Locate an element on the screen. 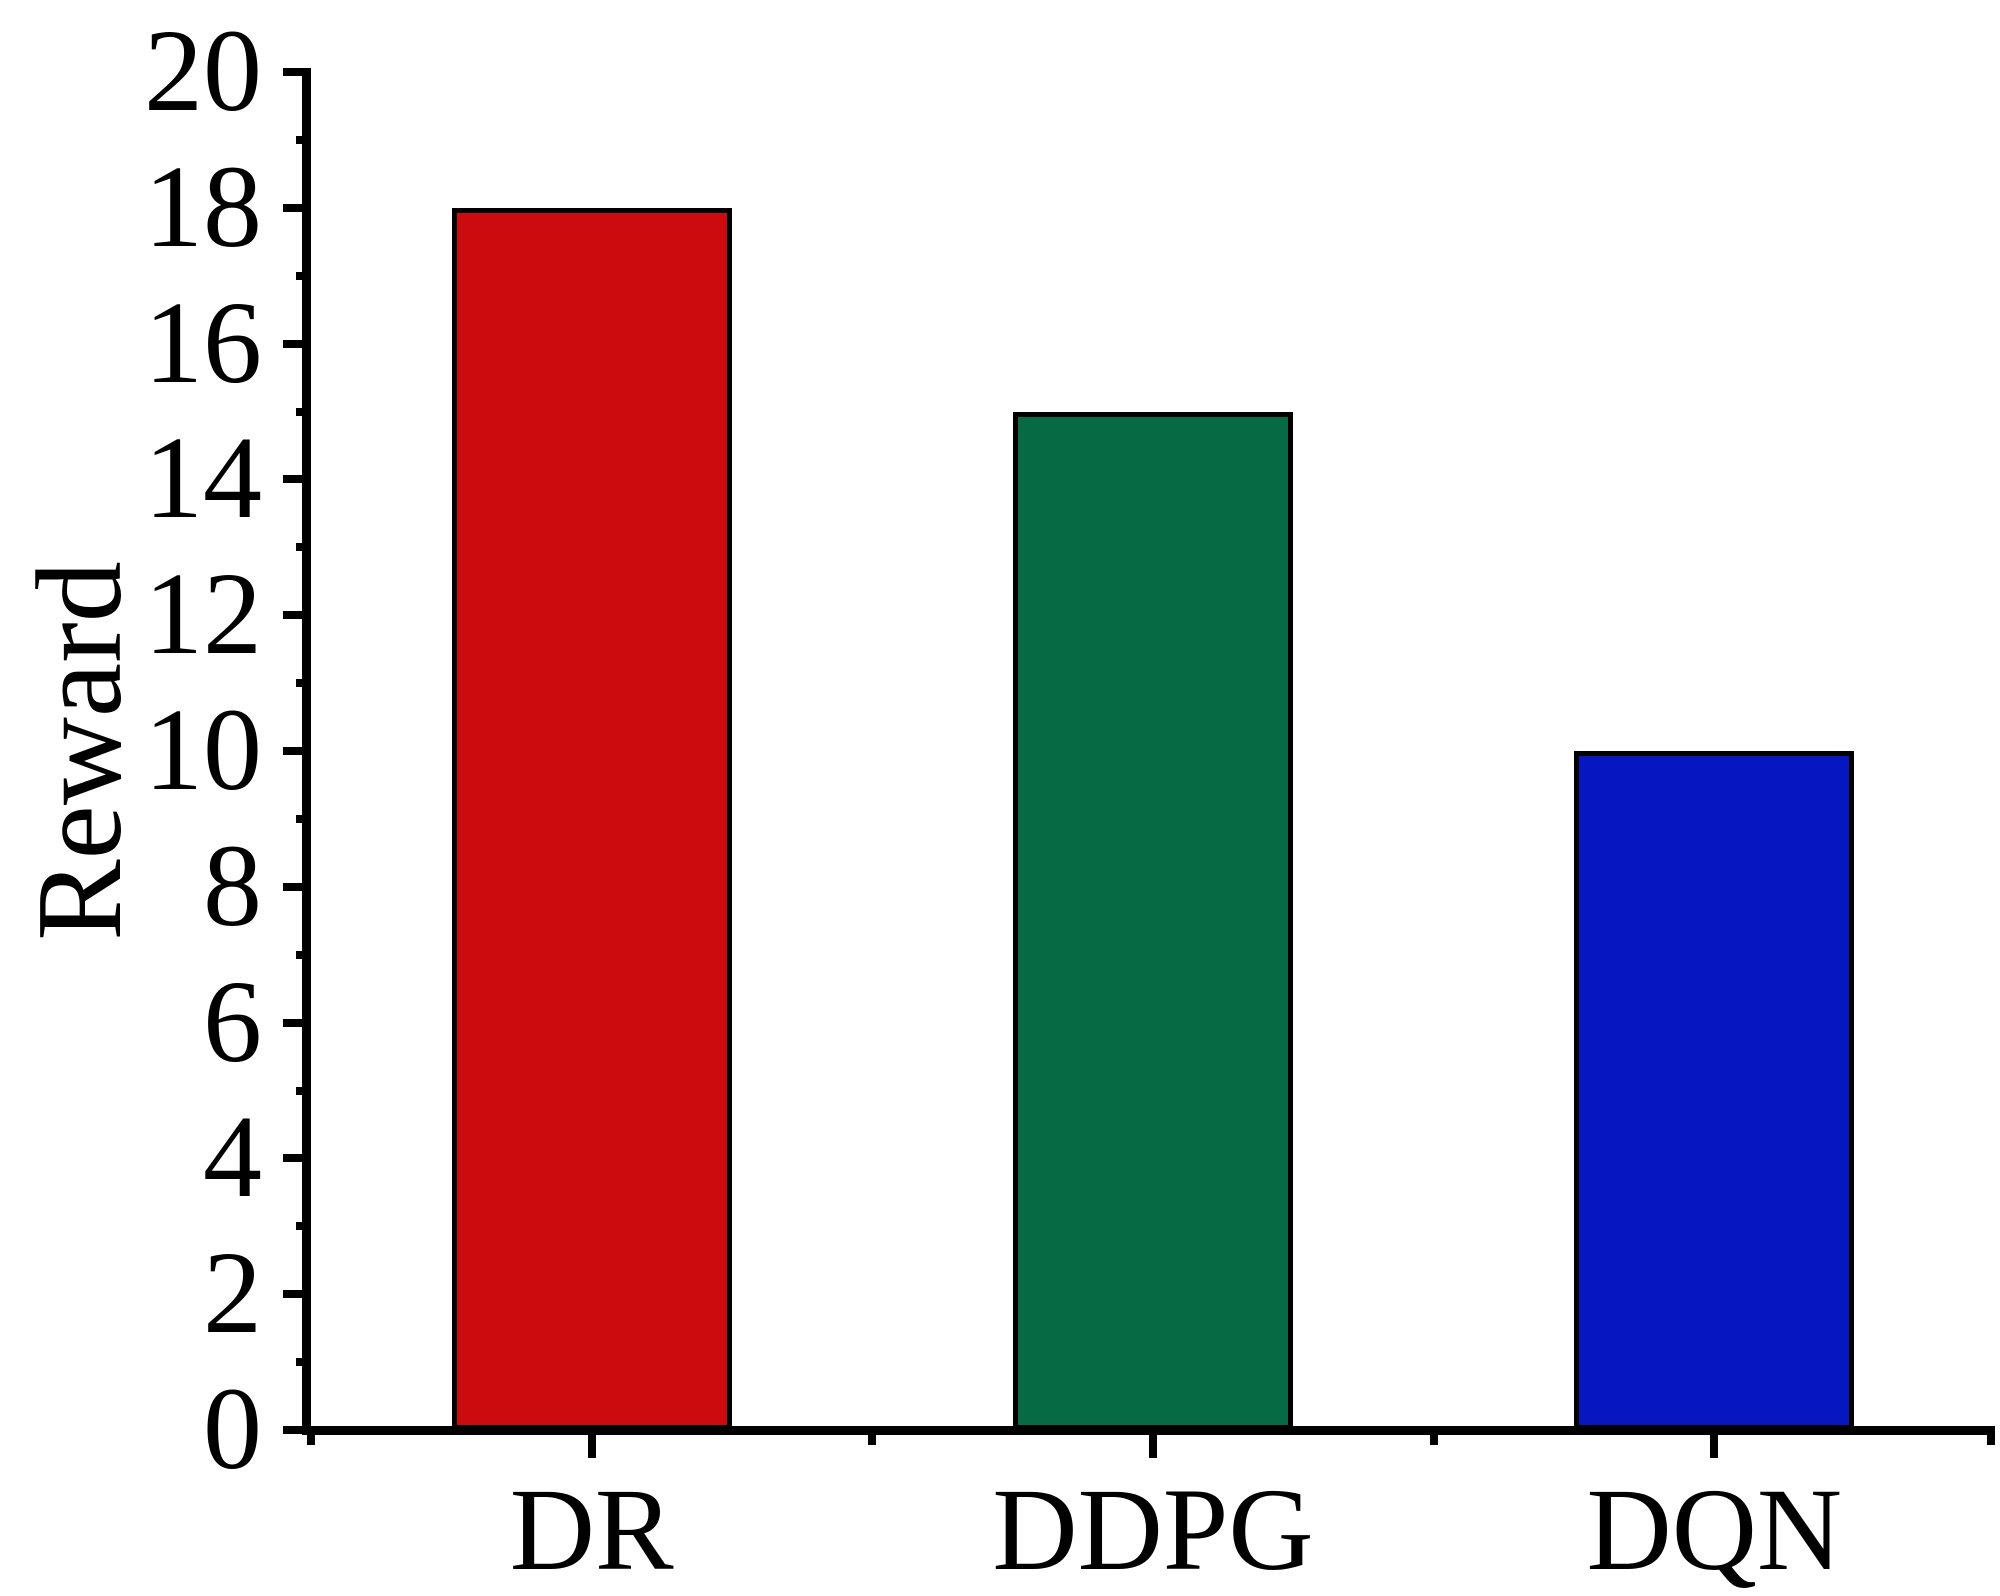 This screenshot has width=2000, height=1596. x-tick-label-ddpg: DDPG is located at coordinates (1153, 1529).